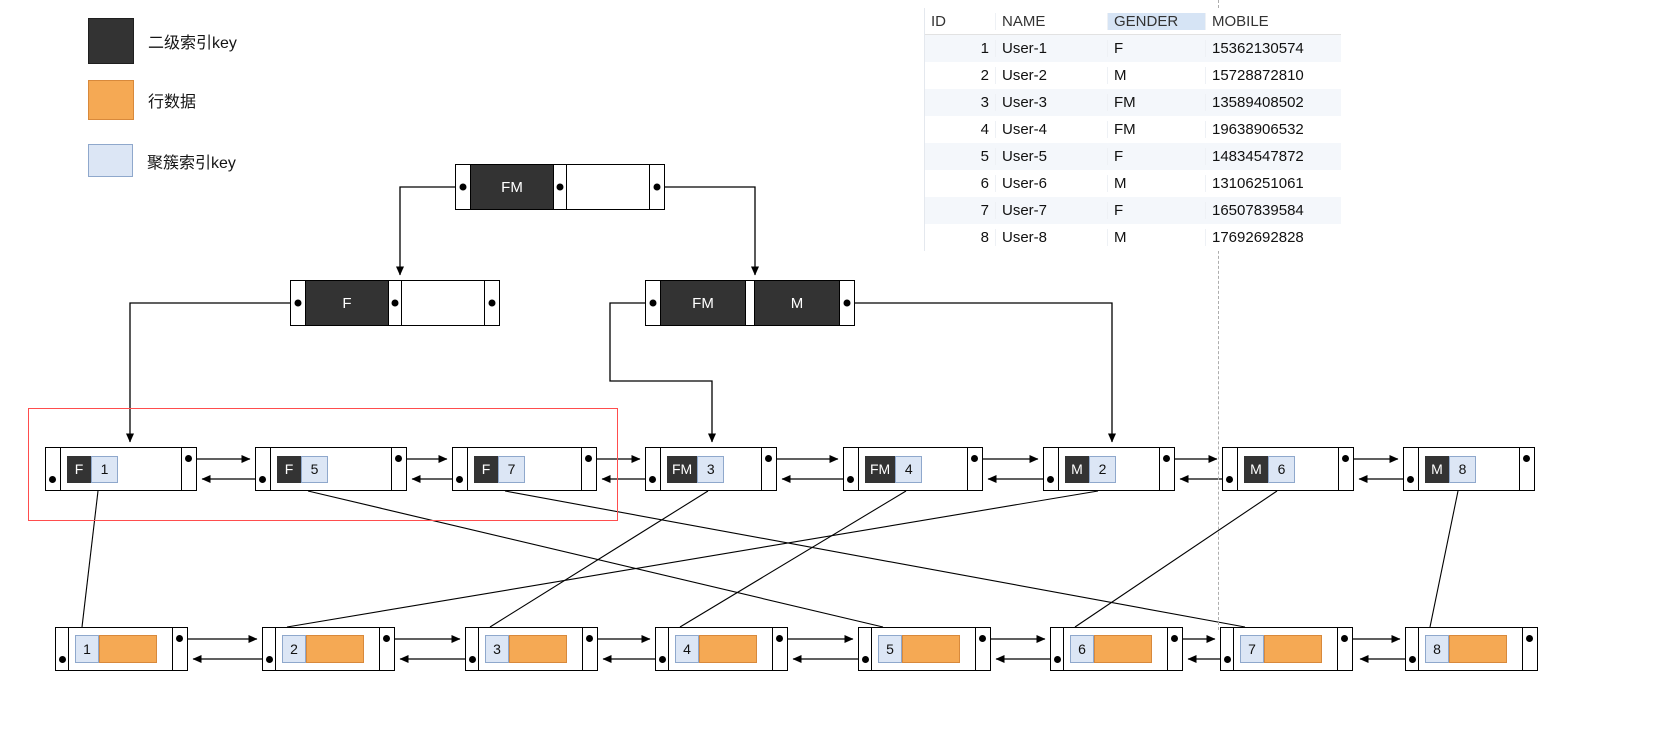 The height and width of the screenshot is (739, 1660). I want to click on data-node-content: 2, so click(320, 649).